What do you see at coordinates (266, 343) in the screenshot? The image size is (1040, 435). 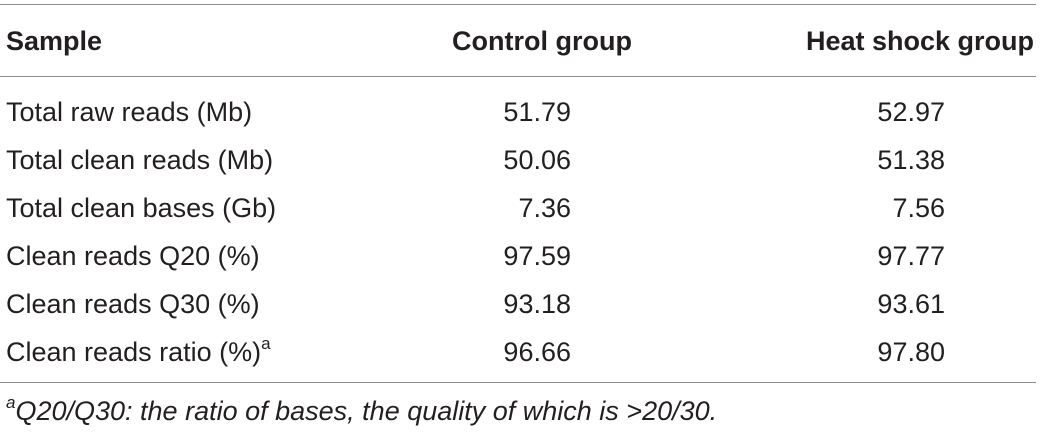 I see `footnote-marker: a` at bounding box center [266, 343].